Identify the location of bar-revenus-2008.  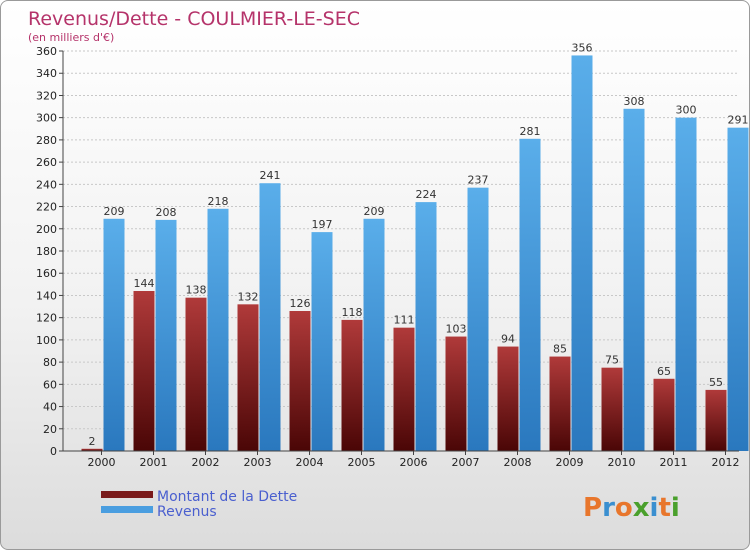
(530, 294).